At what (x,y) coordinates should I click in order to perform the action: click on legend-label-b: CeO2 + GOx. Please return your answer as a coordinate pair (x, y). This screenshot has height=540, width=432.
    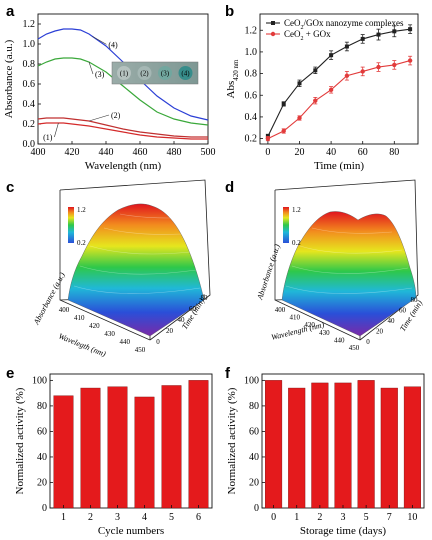
    Looking at the image, I should click on (307, 35).